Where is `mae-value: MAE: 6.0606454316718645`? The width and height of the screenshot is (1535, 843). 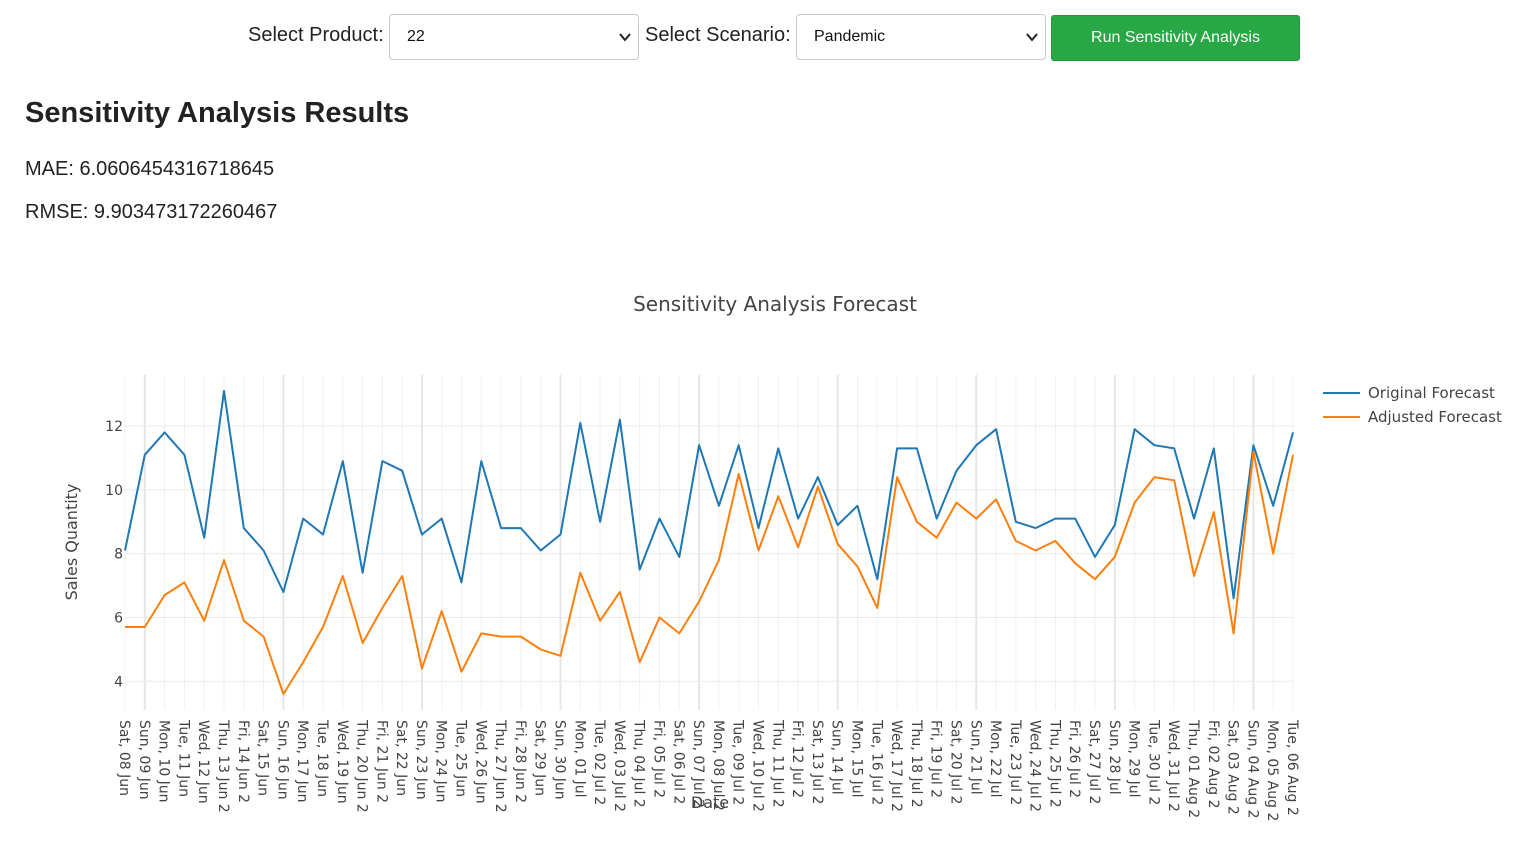 mae-value: MAE: 6.0606454316718645 is located at coordinates (150, 169).